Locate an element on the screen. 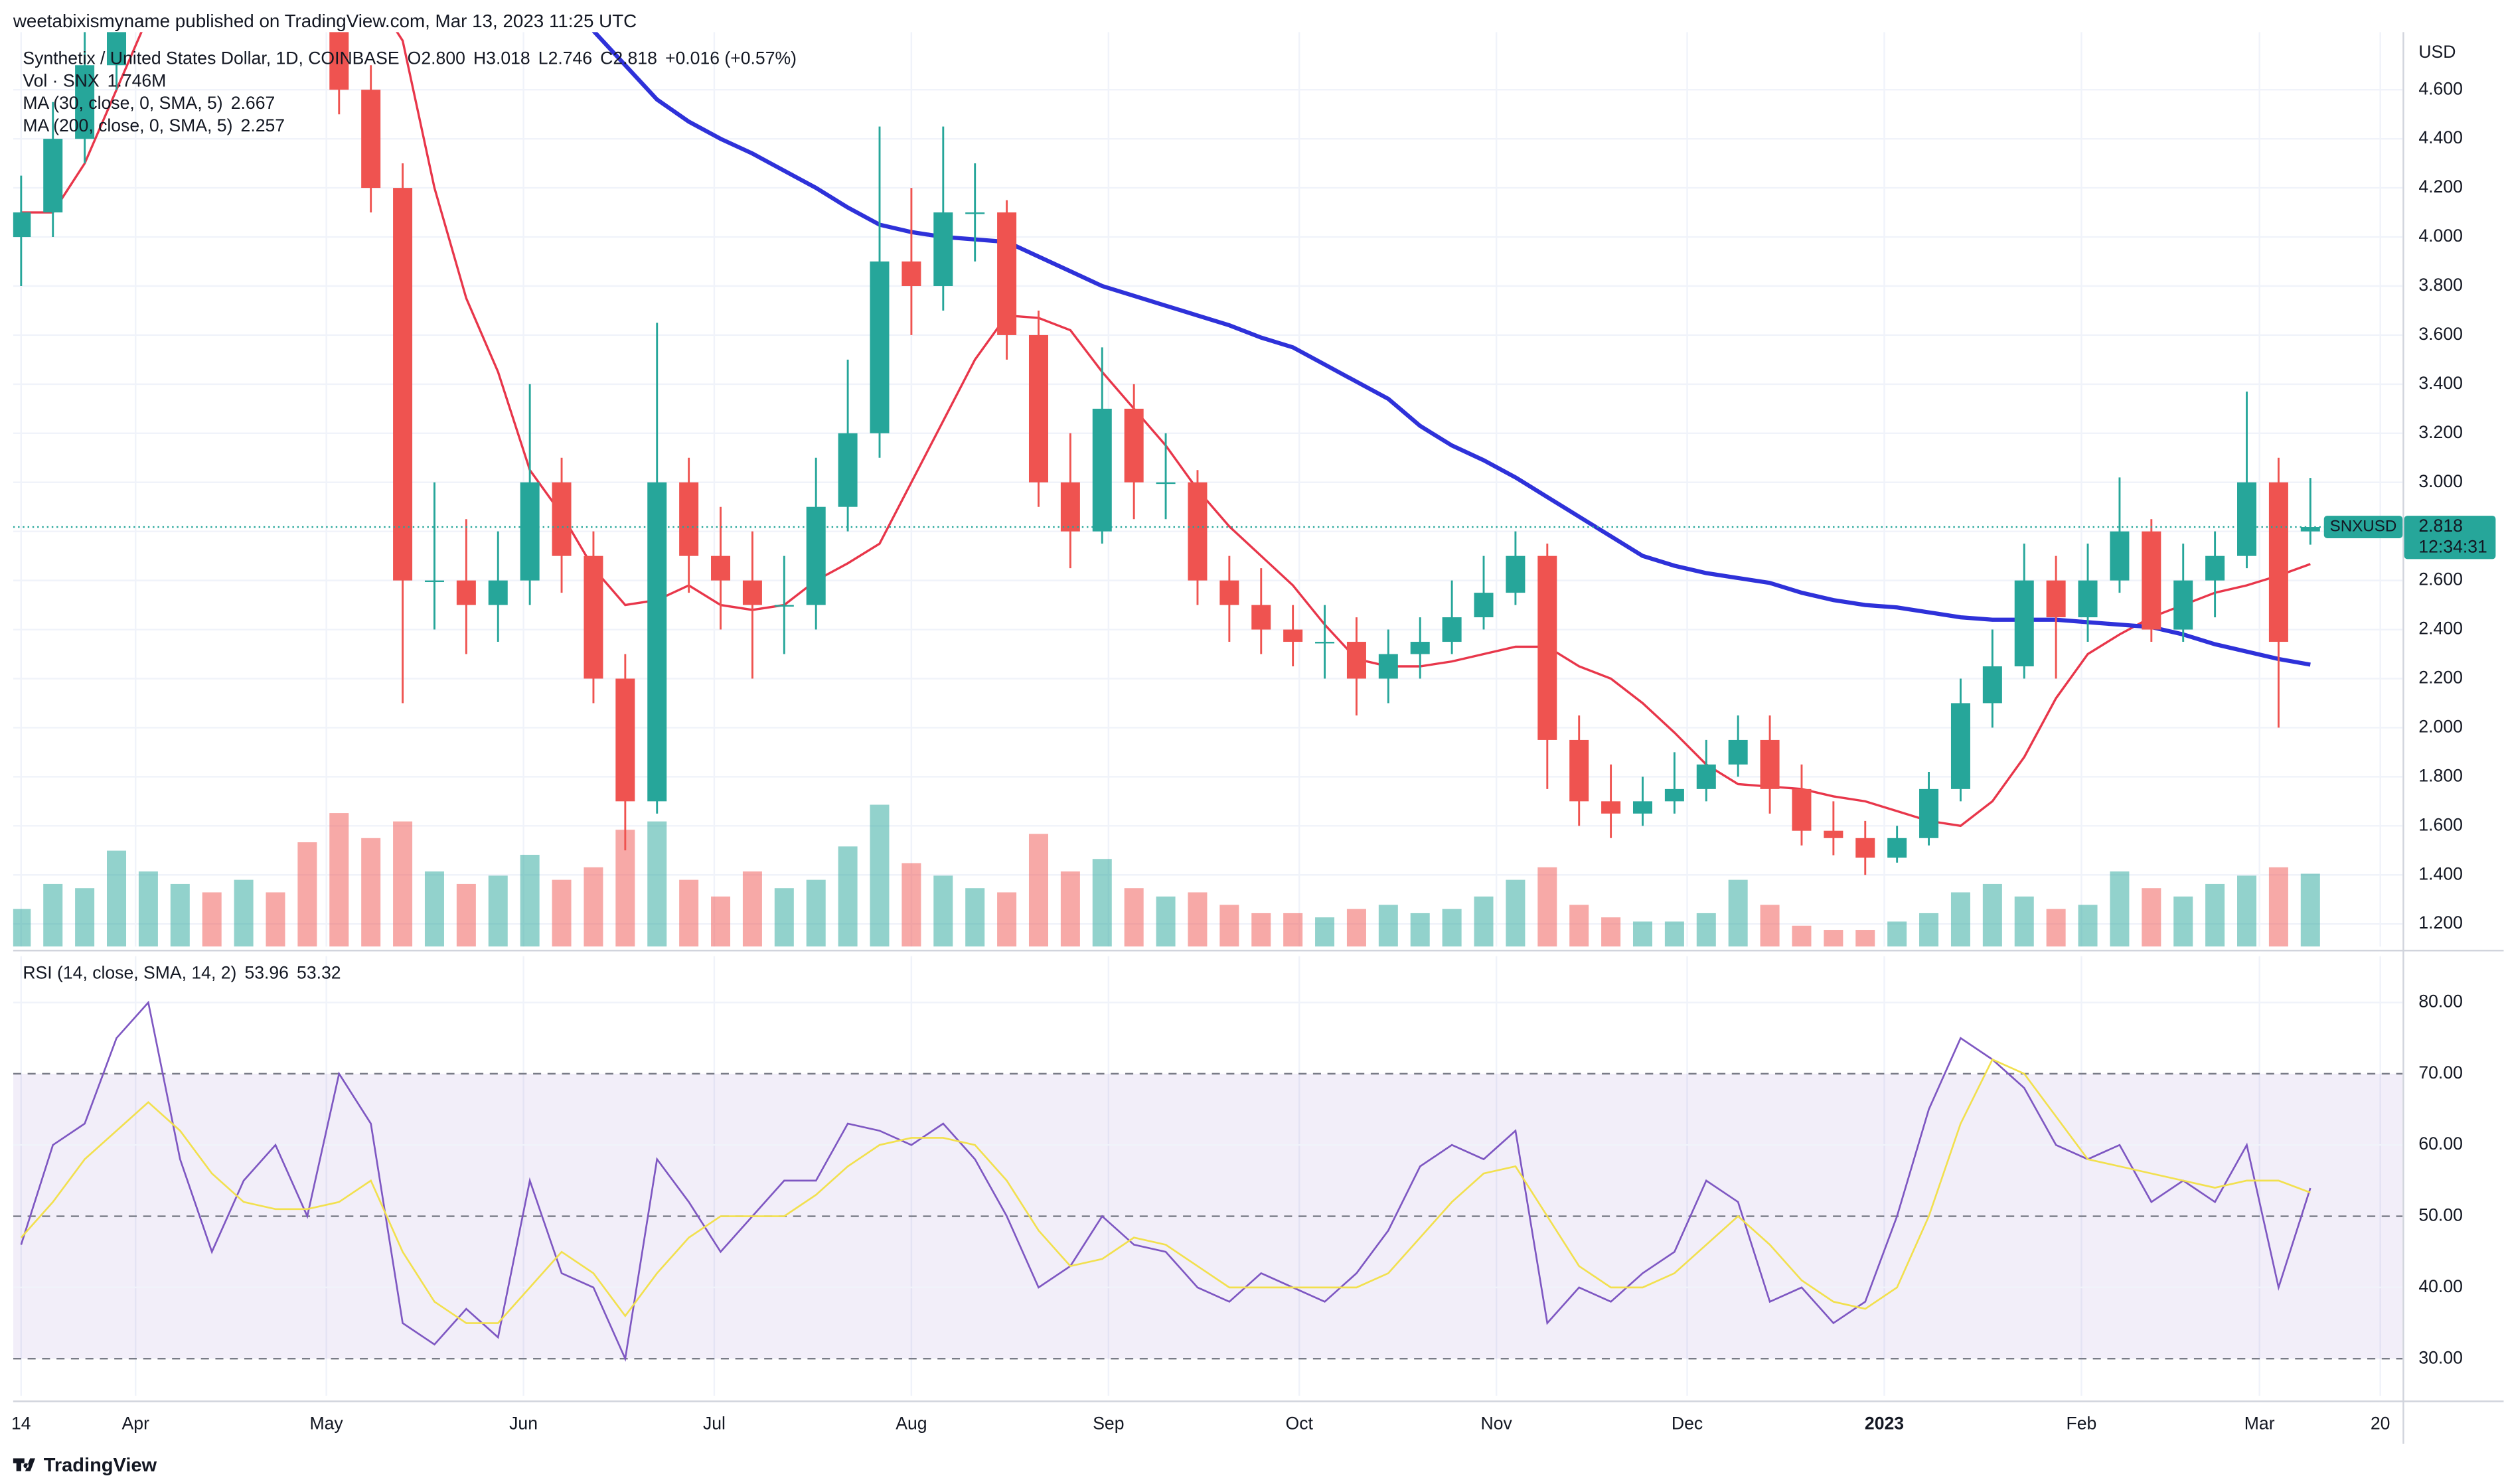 This screenshot has height=1484, width=2504. y-tick-label: 1.400 is located at coordinates (2440, 873).